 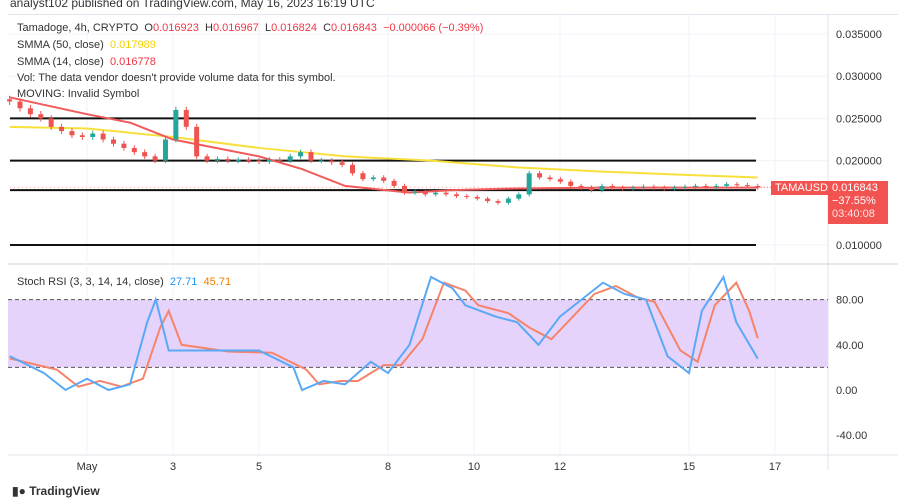 I want to click on stoch-tick-label: 40.00, so click(x=850, y=346).